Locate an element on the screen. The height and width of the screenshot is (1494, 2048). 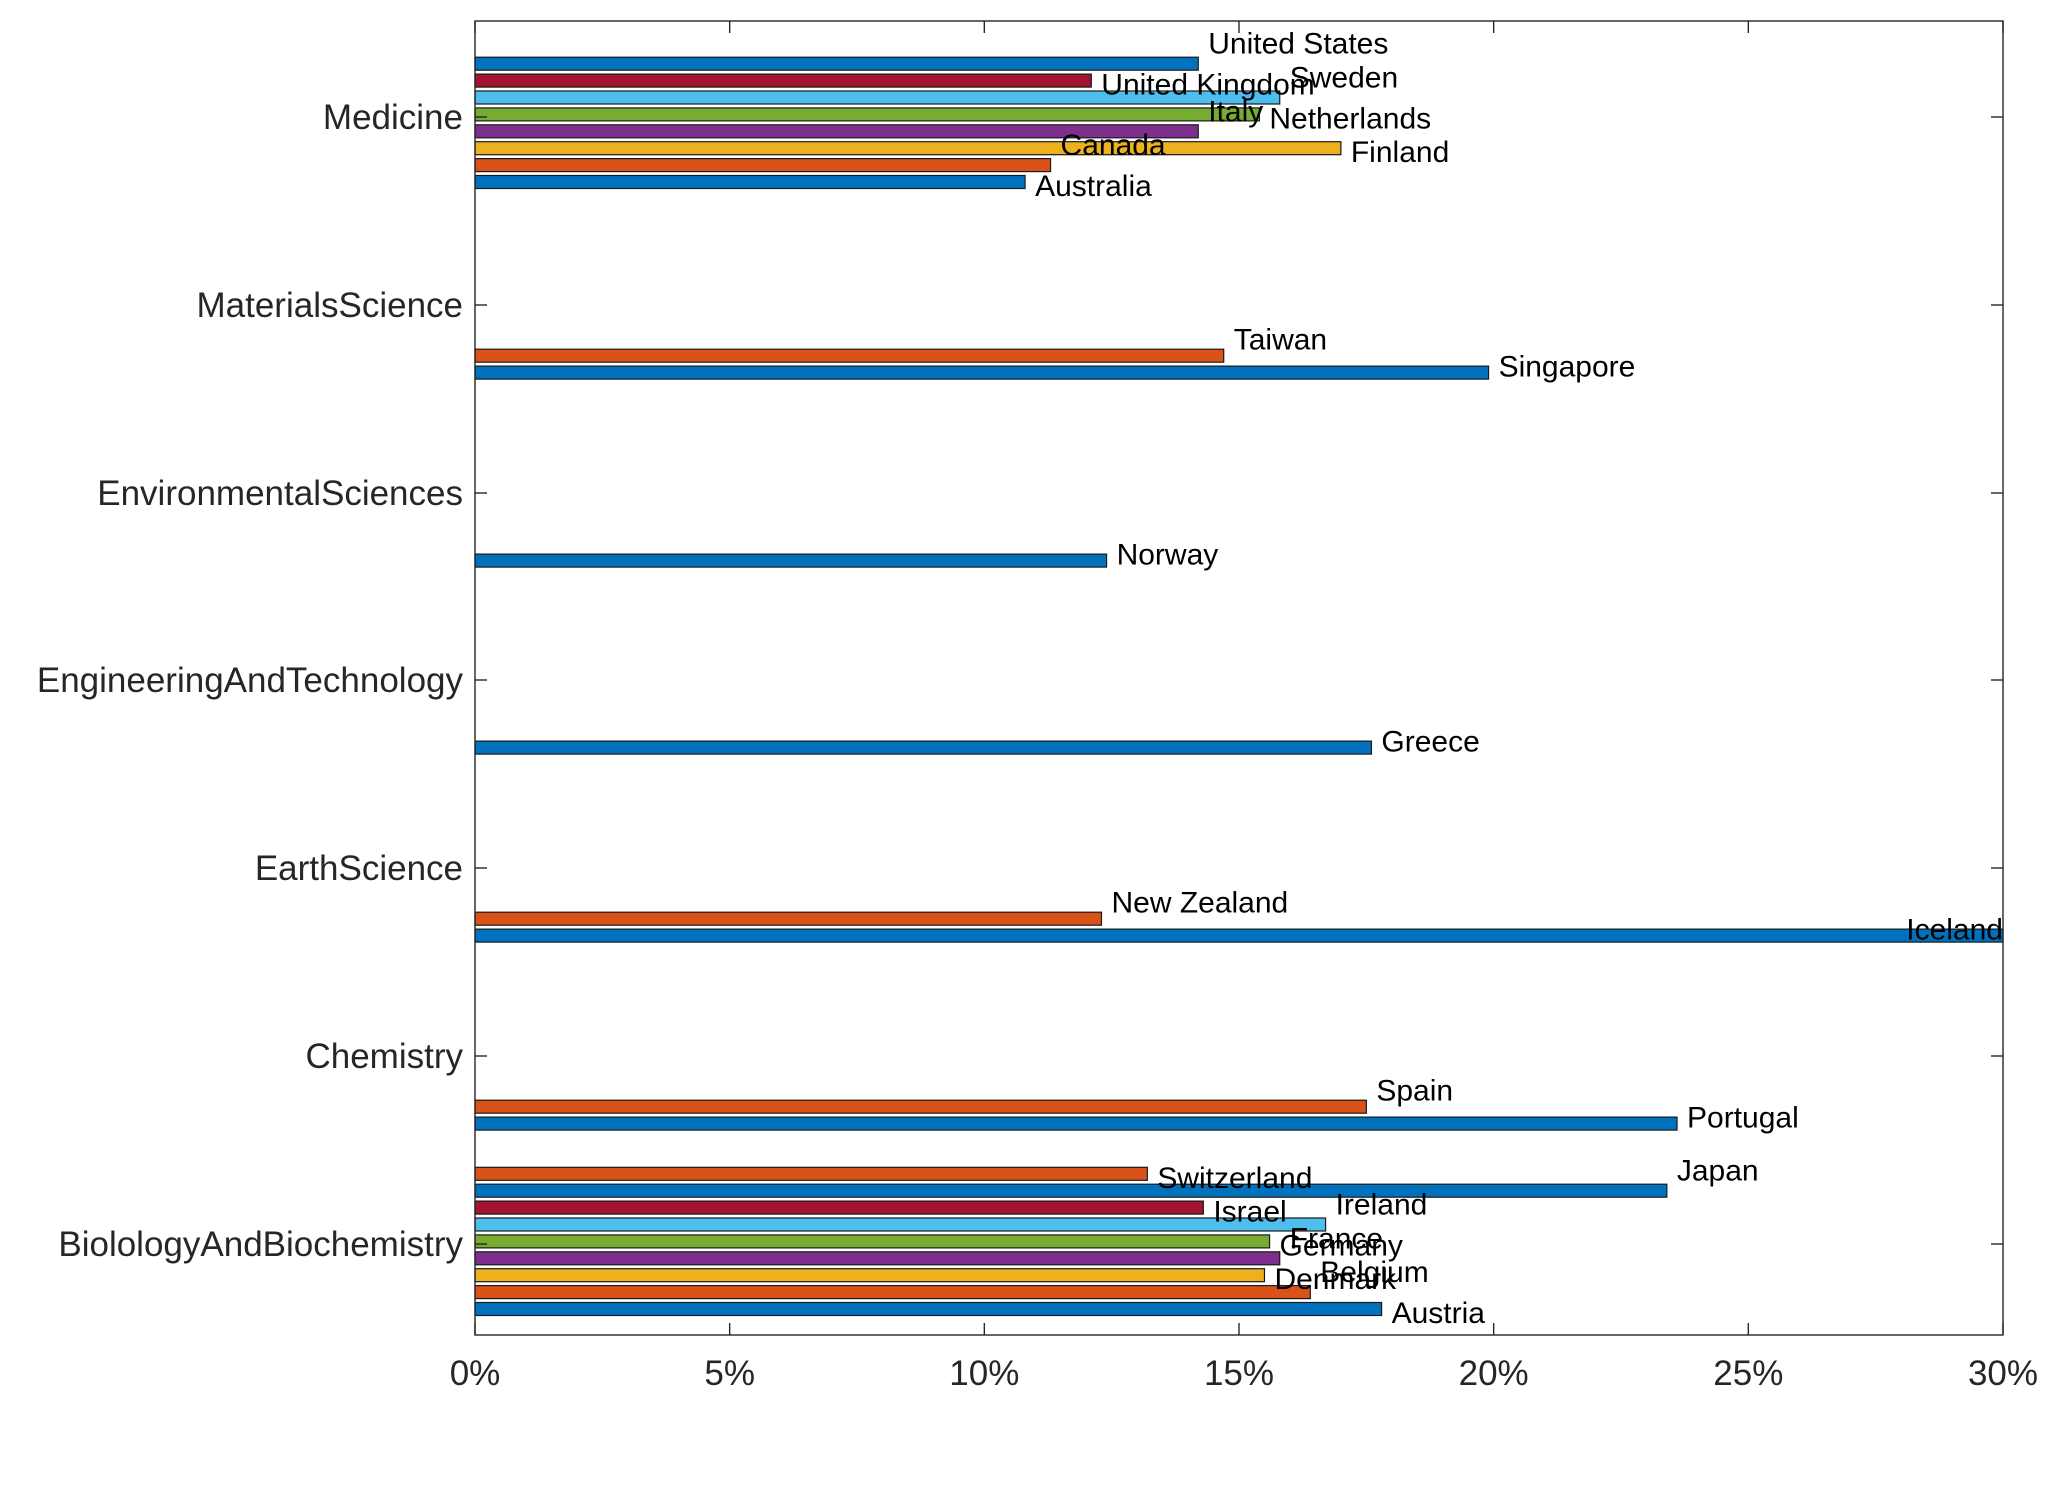
bar-label-austria: Austria is located at coordinates (1439, 1313).